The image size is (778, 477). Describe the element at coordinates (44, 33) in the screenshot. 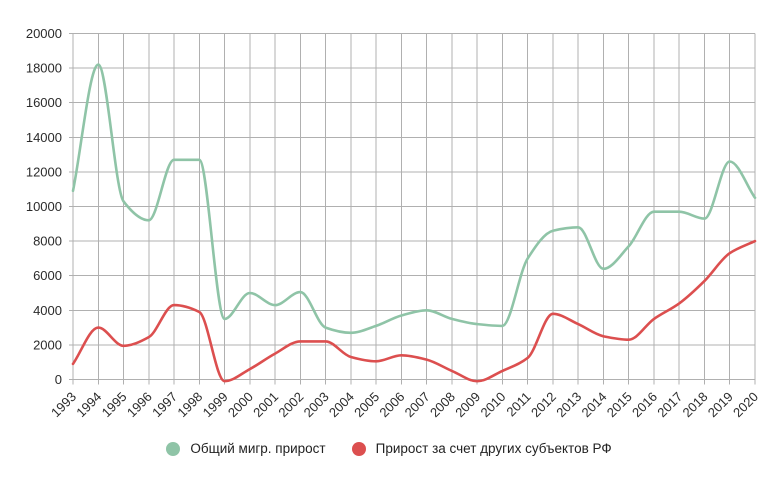

I see `y-axis-label: 20000` at that location.